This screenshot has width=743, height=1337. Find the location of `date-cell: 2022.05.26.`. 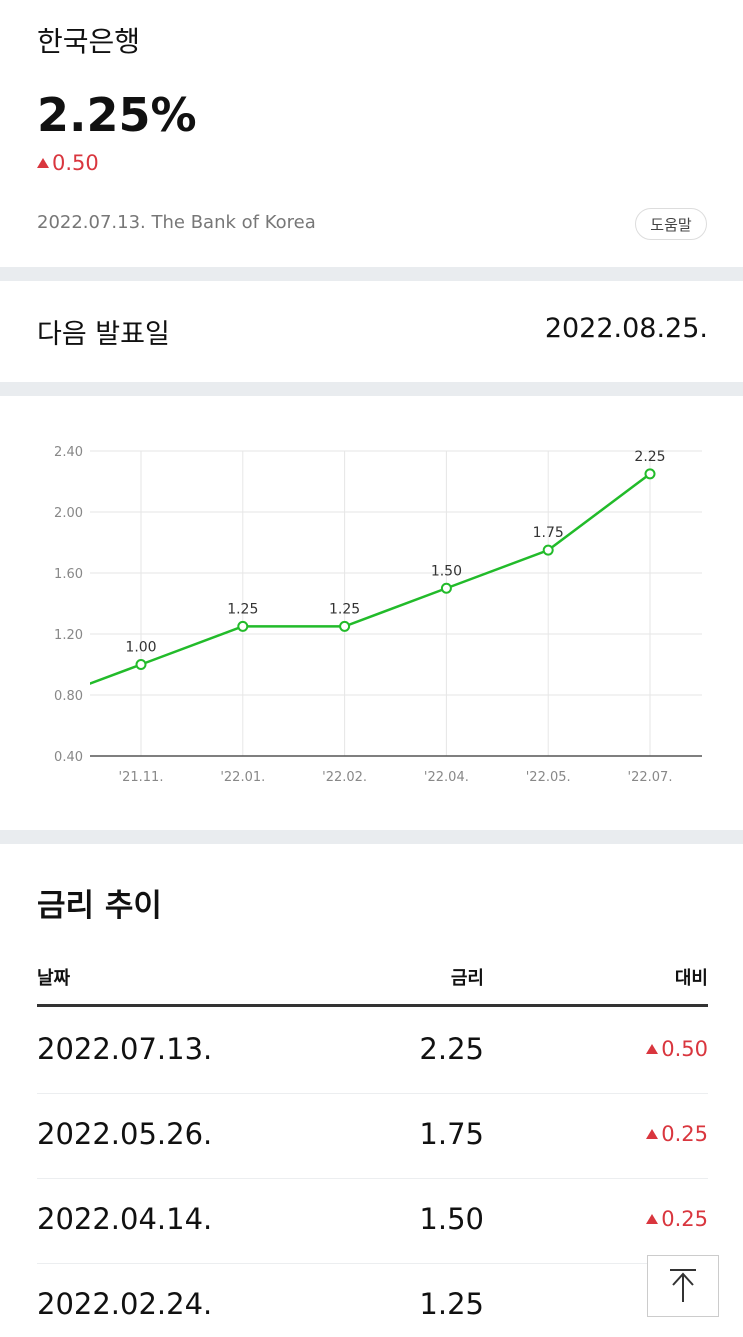

date-cell: 2022.05.26. is located at coordinates (125, 1134).